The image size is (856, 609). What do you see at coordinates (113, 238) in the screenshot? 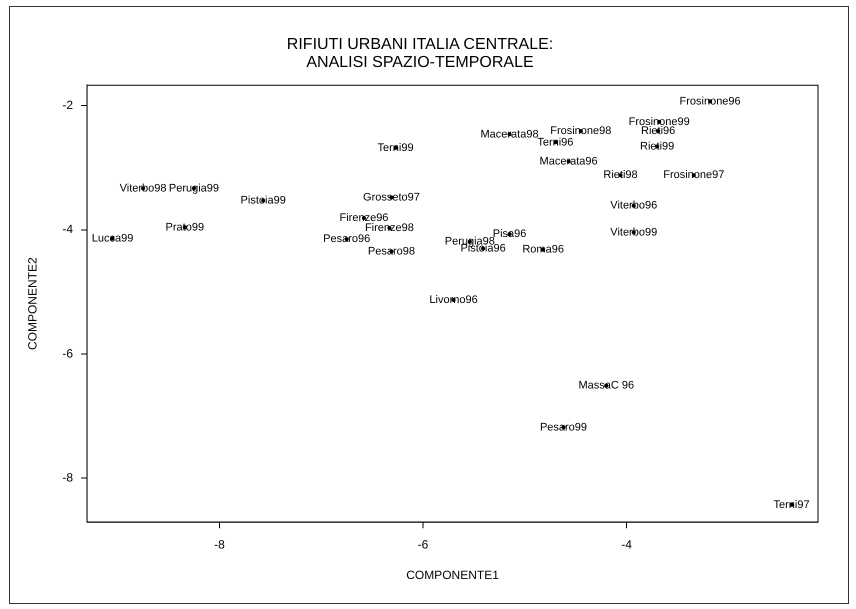
I see `data-label: Lucca99` at bounding box center [113, 238].